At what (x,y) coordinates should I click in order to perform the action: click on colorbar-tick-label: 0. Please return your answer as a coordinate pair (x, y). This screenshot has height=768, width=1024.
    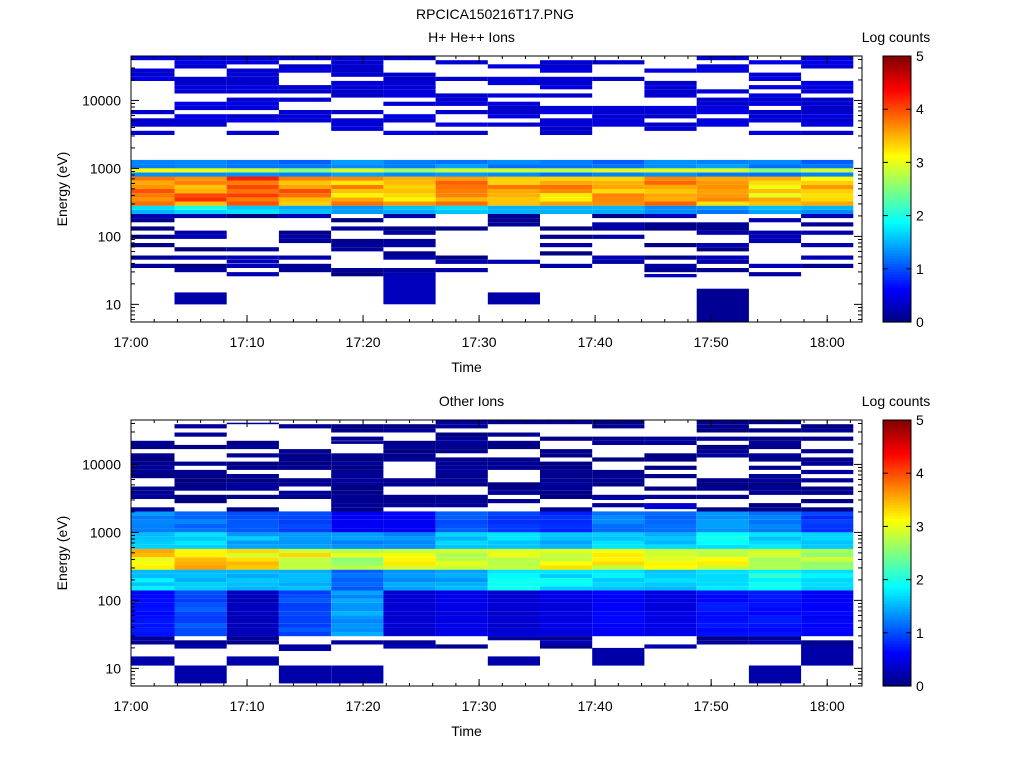
    Looking at the image, I should click on (920, 686).